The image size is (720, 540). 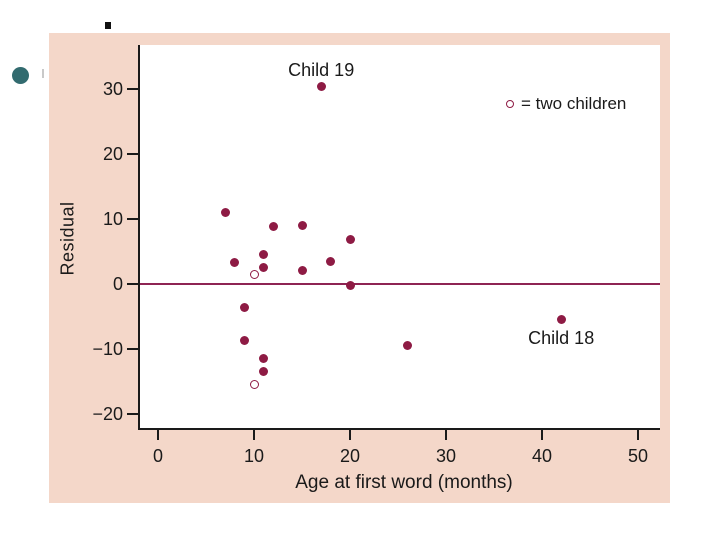 I want to click on x-tick-label: 10, so click(x=254, y=456).